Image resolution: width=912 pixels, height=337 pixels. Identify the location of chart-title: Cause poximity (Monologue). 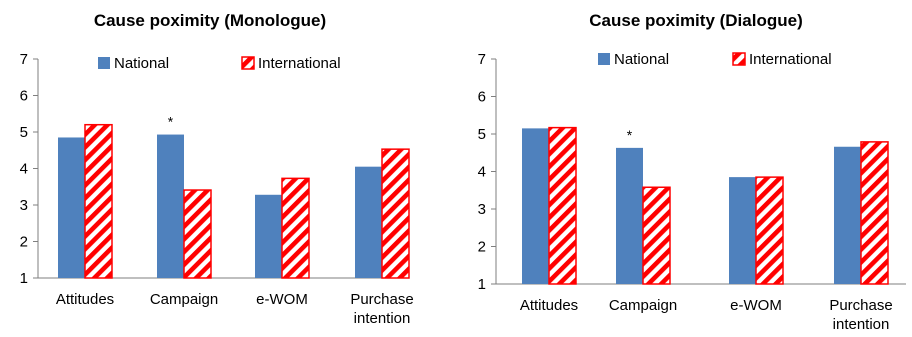
(210, 20).